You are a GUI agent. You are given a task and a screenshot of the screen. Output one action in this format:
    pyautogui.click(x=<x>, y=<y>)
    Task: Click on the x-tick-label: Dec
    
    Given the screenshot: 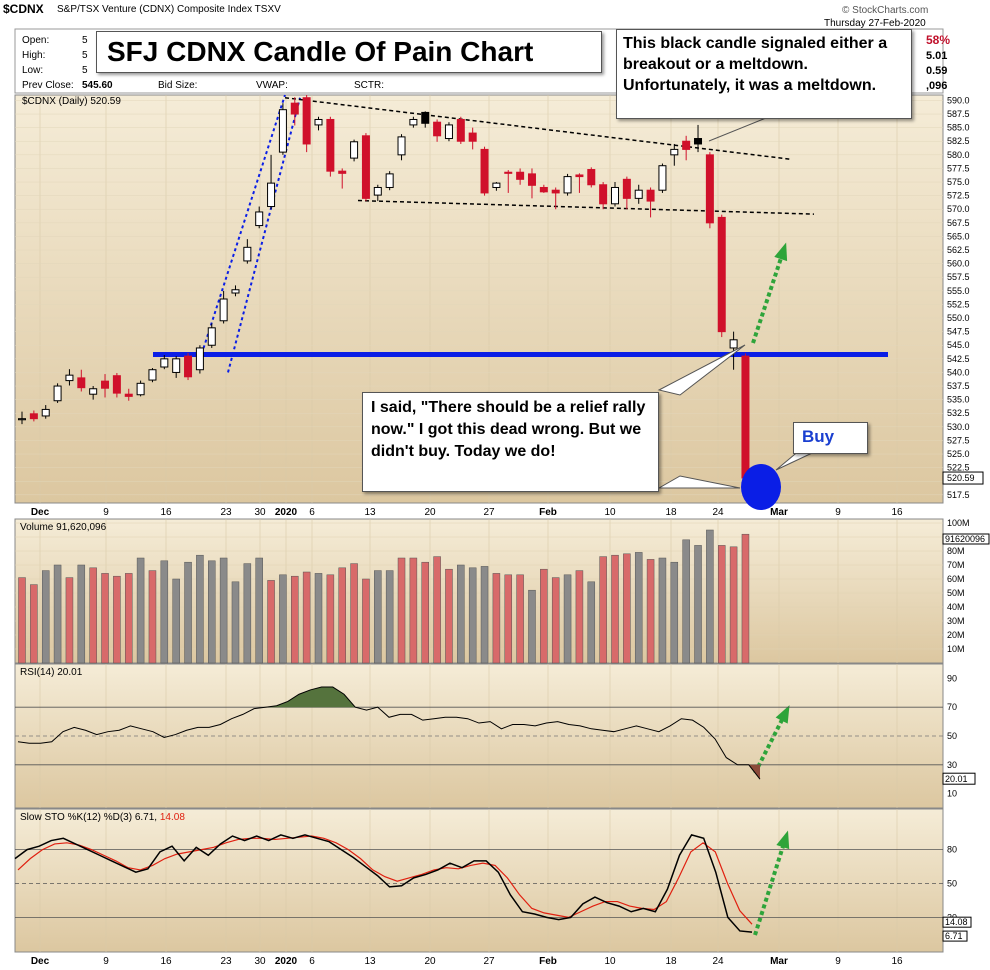 What is the action you would take?
    pyautogui.click(x=40, y=961)
    